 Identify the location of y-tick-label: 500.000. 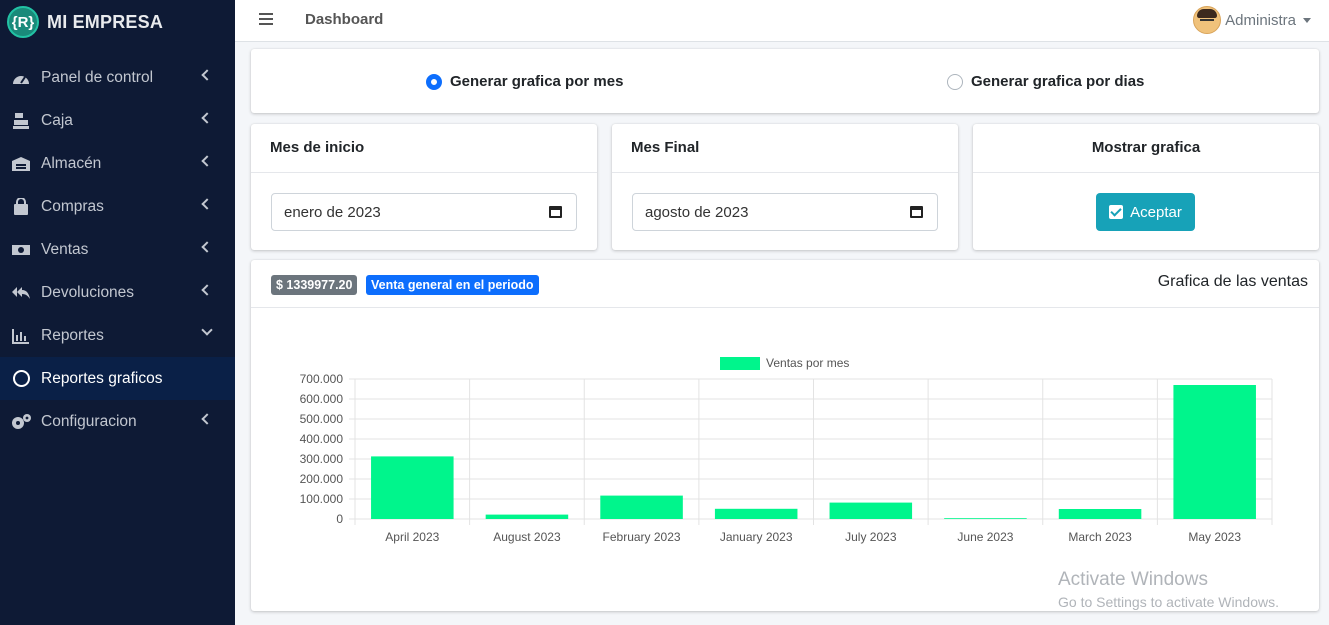
(322, 419).